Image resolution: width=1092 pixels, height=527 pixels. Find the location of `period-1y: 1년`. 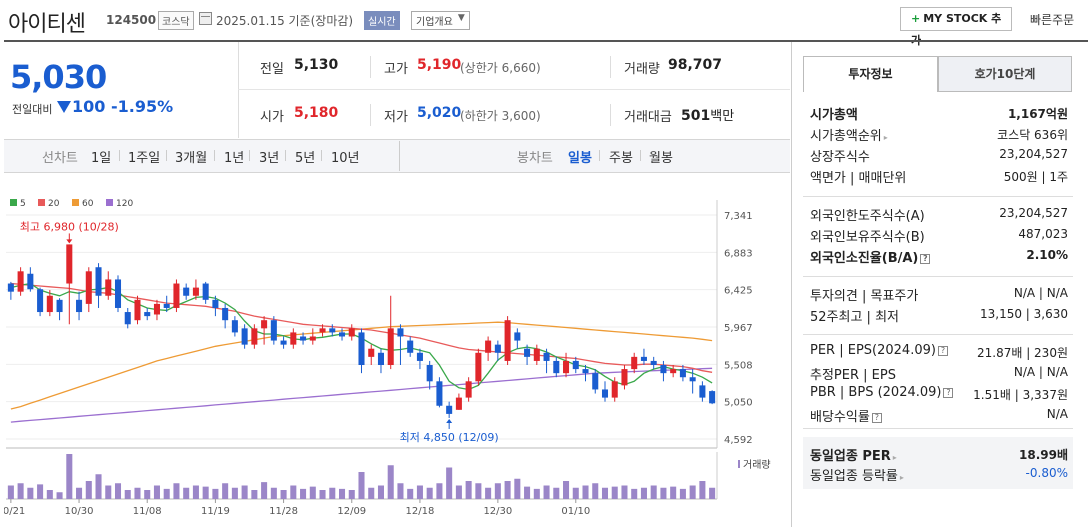

period-1y: 1년 is located at coordinates (234, 158).